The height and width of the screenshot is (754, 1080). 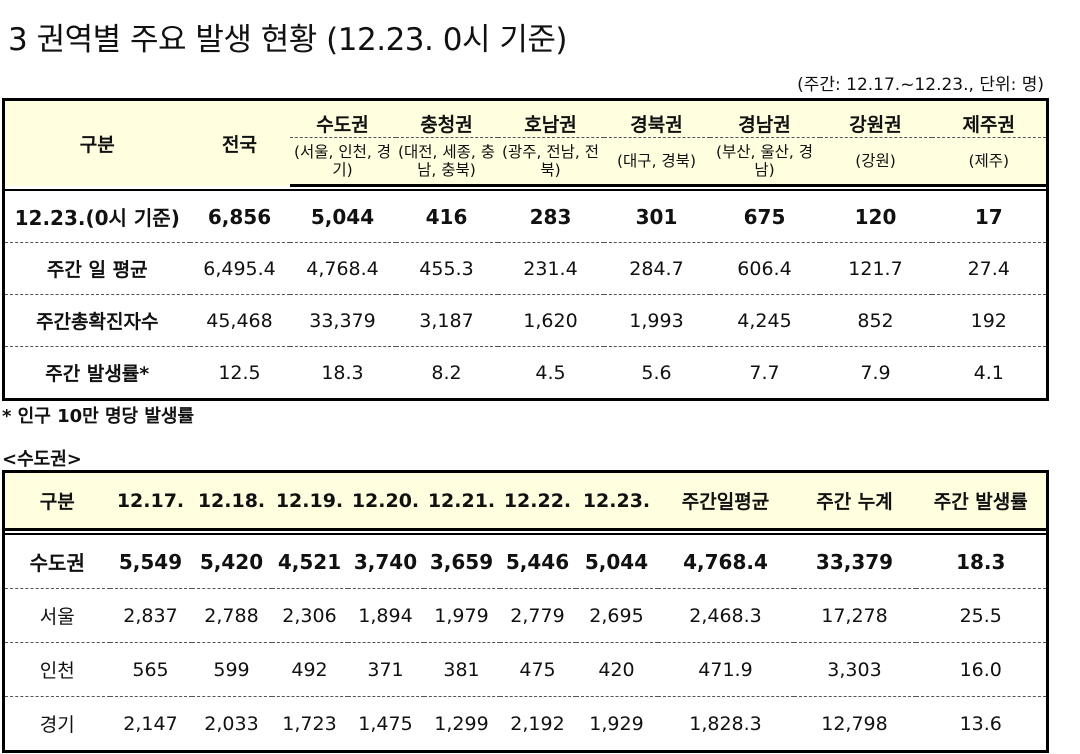 What do you see at coordinates (989, 162) in the screenshot?
I see `table1-region-sub: (제주)` at bounding box center [989, 162].